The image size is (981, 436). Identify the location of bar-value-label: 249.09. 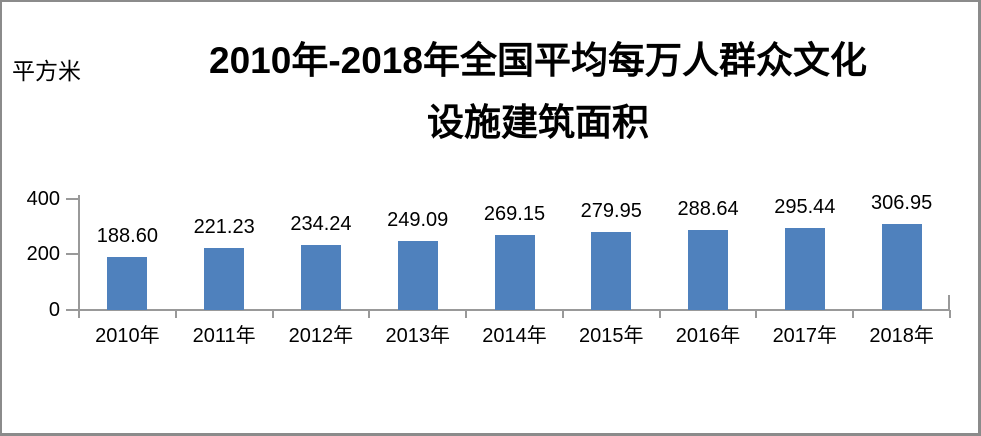
(418, 219).